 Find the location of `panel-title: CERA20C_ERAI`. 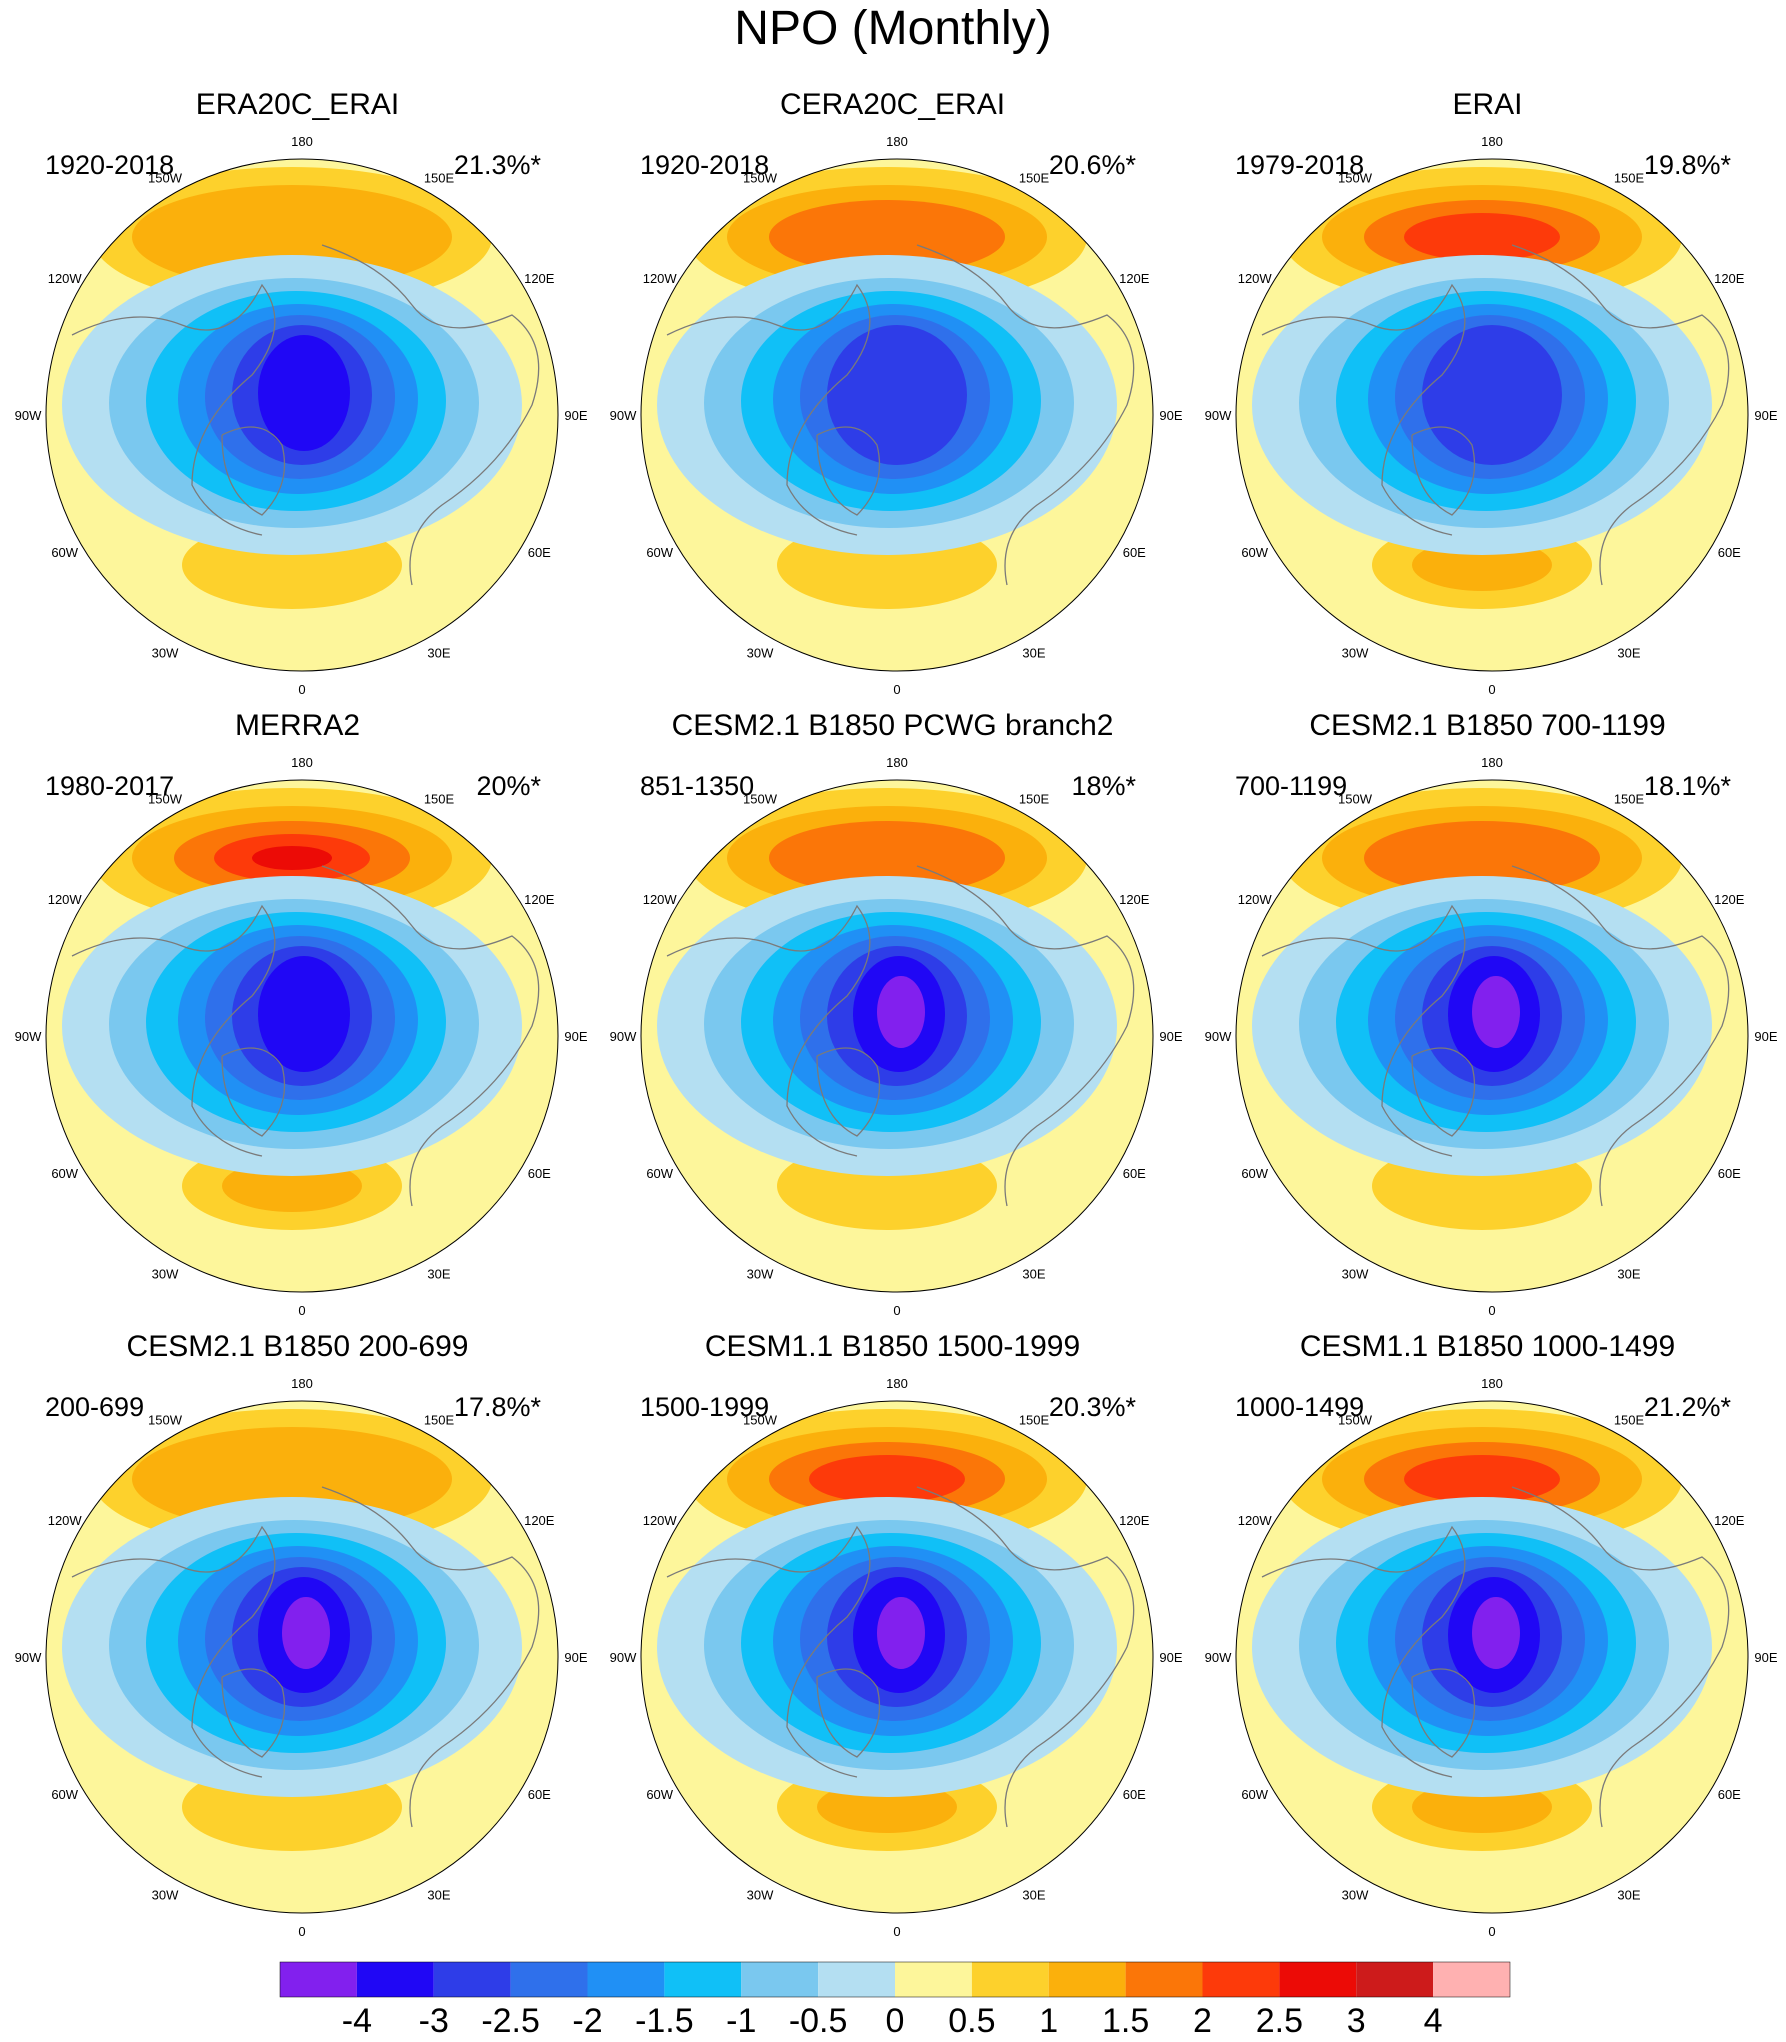

panel-title: CERA20C_ERAI is located at coordinates (892, 104).